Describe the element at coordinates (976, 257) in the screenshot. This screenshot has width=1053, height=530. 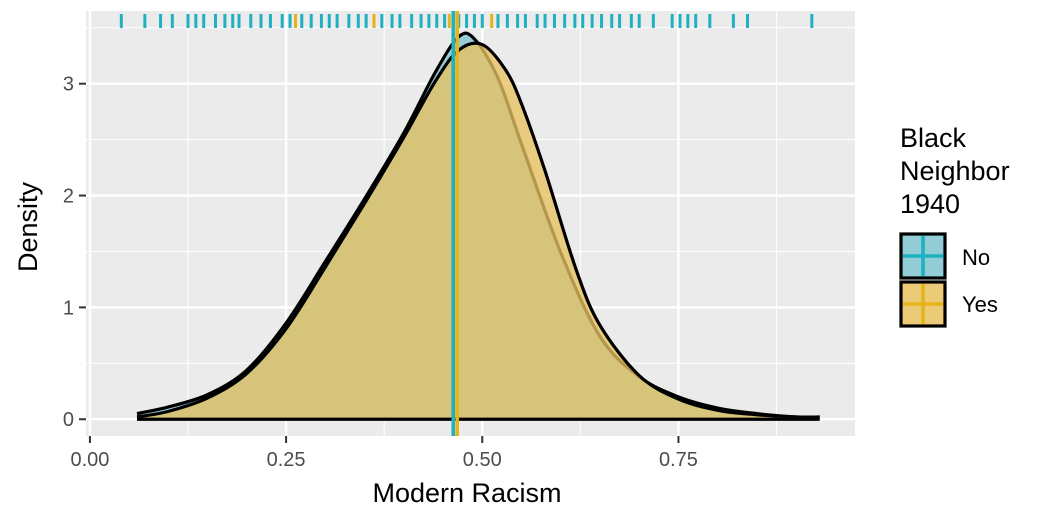
I see `legend-label-no: No` at that location.